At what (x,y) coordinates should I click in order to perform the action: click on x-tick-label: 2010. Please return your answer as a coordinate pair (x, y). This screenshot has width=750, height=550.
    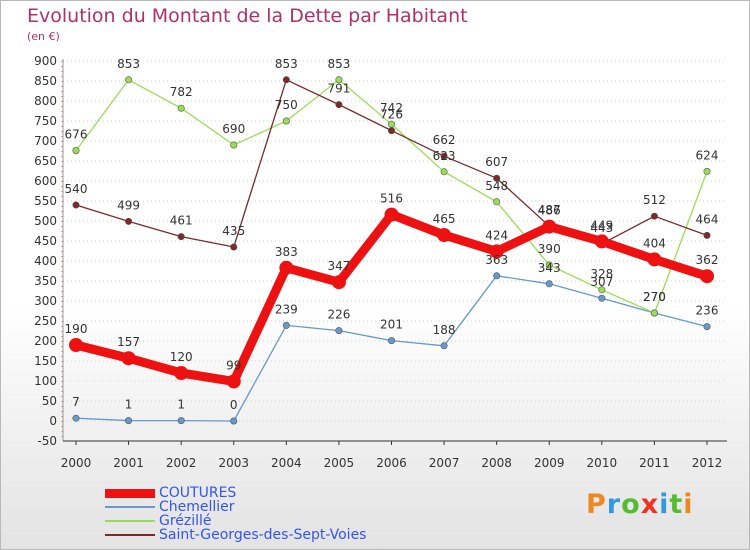
    Looking at the image, I should click on (602, 463).